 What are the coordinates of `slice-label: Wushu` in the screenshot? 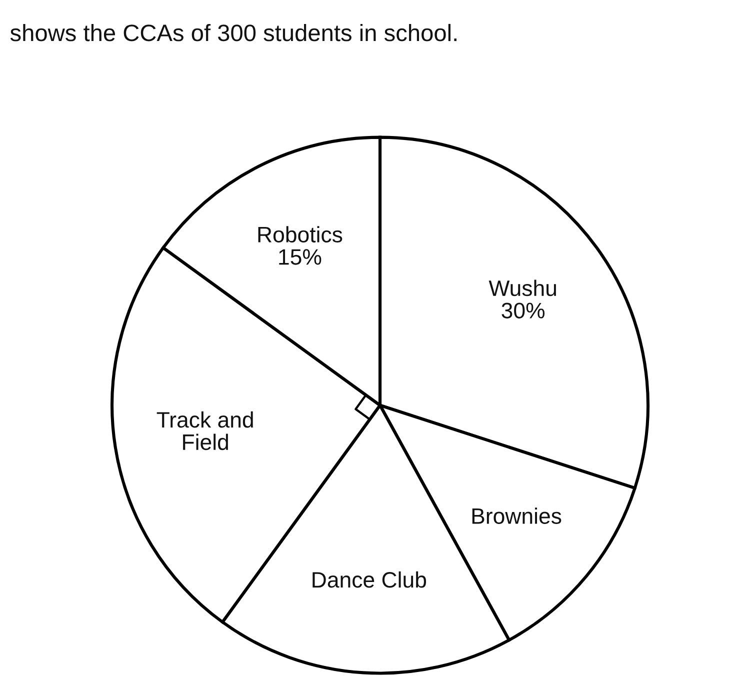 It's located at (522, 288).